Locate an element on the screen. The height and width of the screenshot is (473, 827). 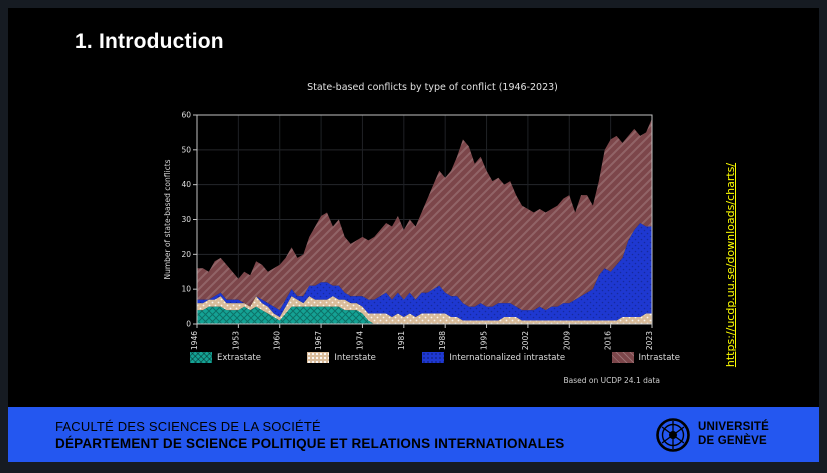
legend-item-internationalized-intrastate: Internationalized intrastate is located at coordinates (493, 357).